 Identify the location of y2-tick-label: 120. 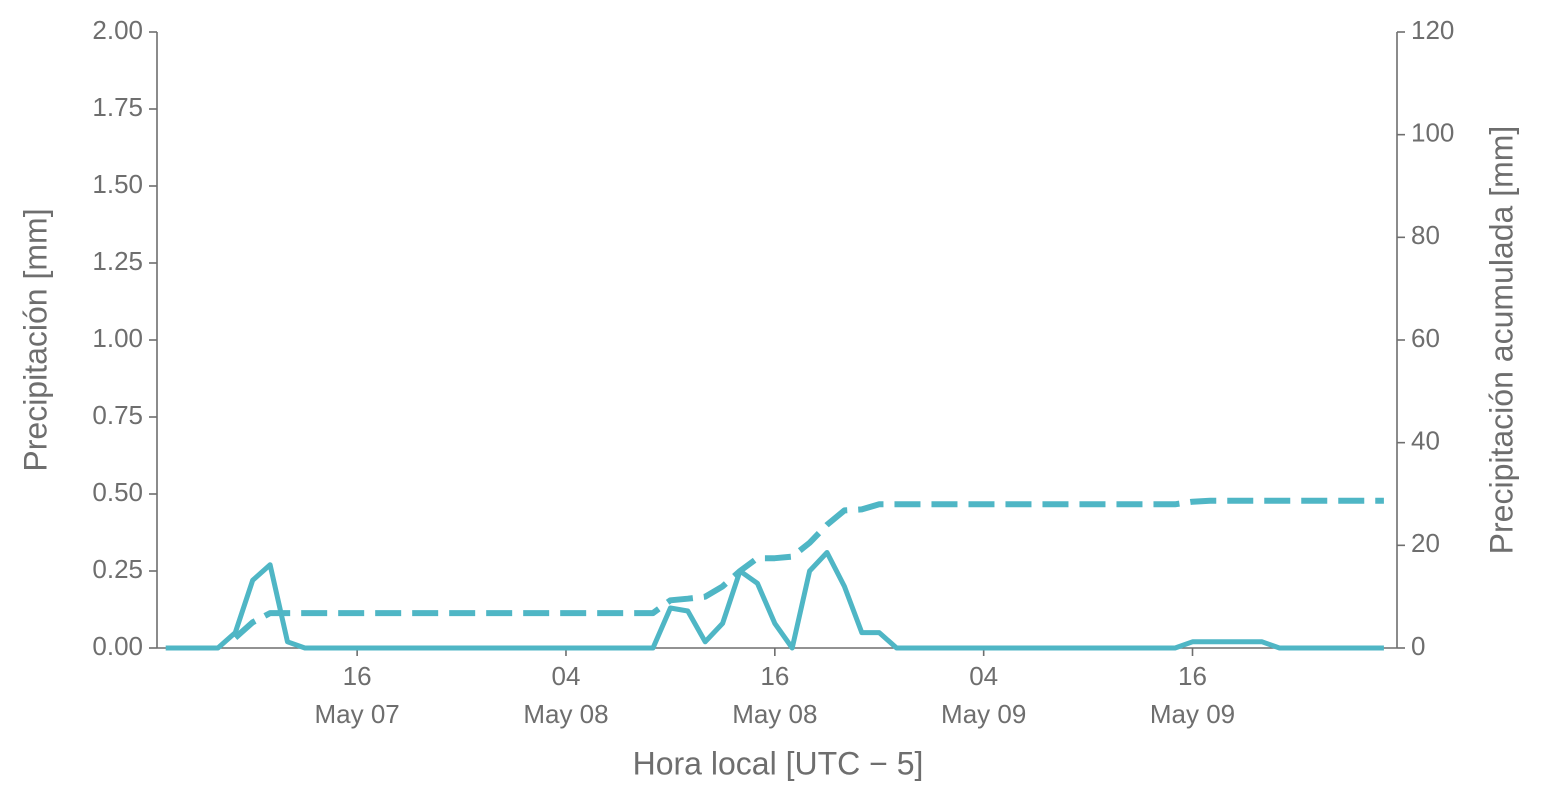
(1432, 30).